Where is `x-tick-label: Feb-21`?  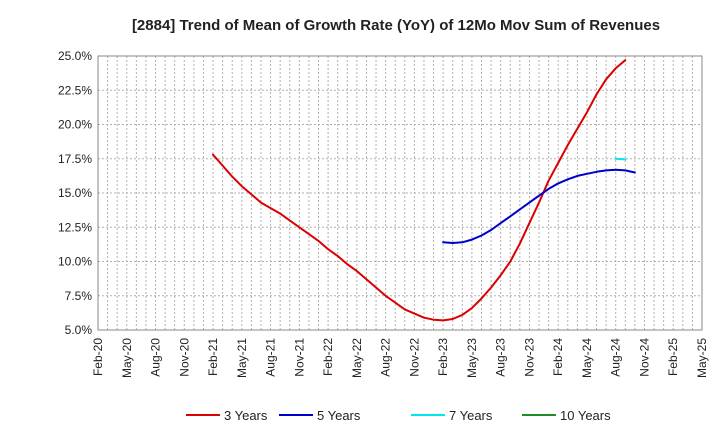
x-tick-label: Feb-21 is located at coordinates (213, 357).